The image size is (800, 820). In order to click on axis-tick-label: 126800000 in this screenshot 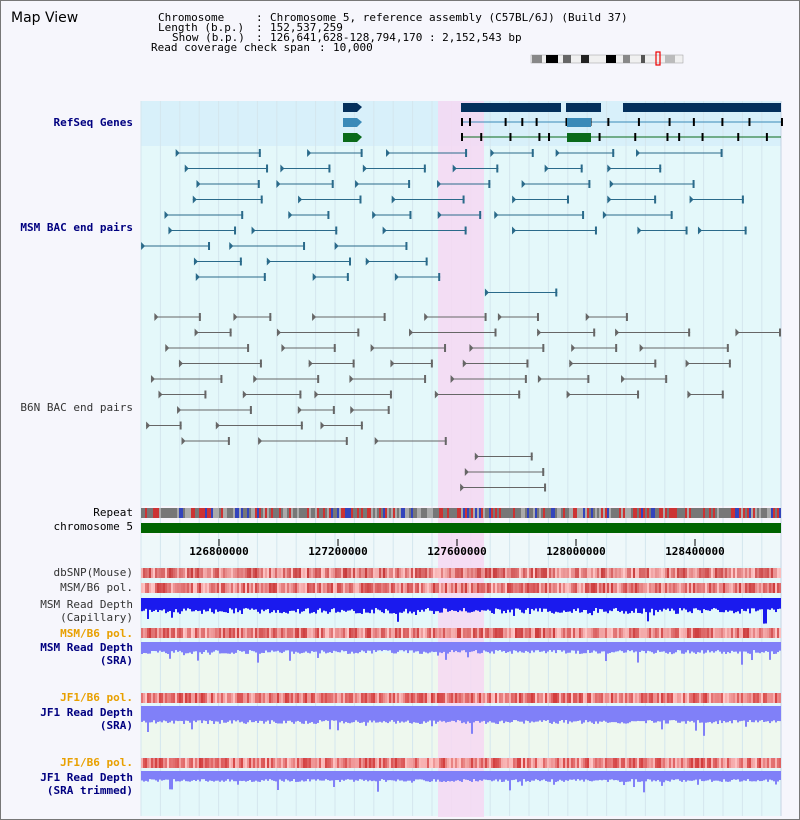, I will do `click(219, 551)`.